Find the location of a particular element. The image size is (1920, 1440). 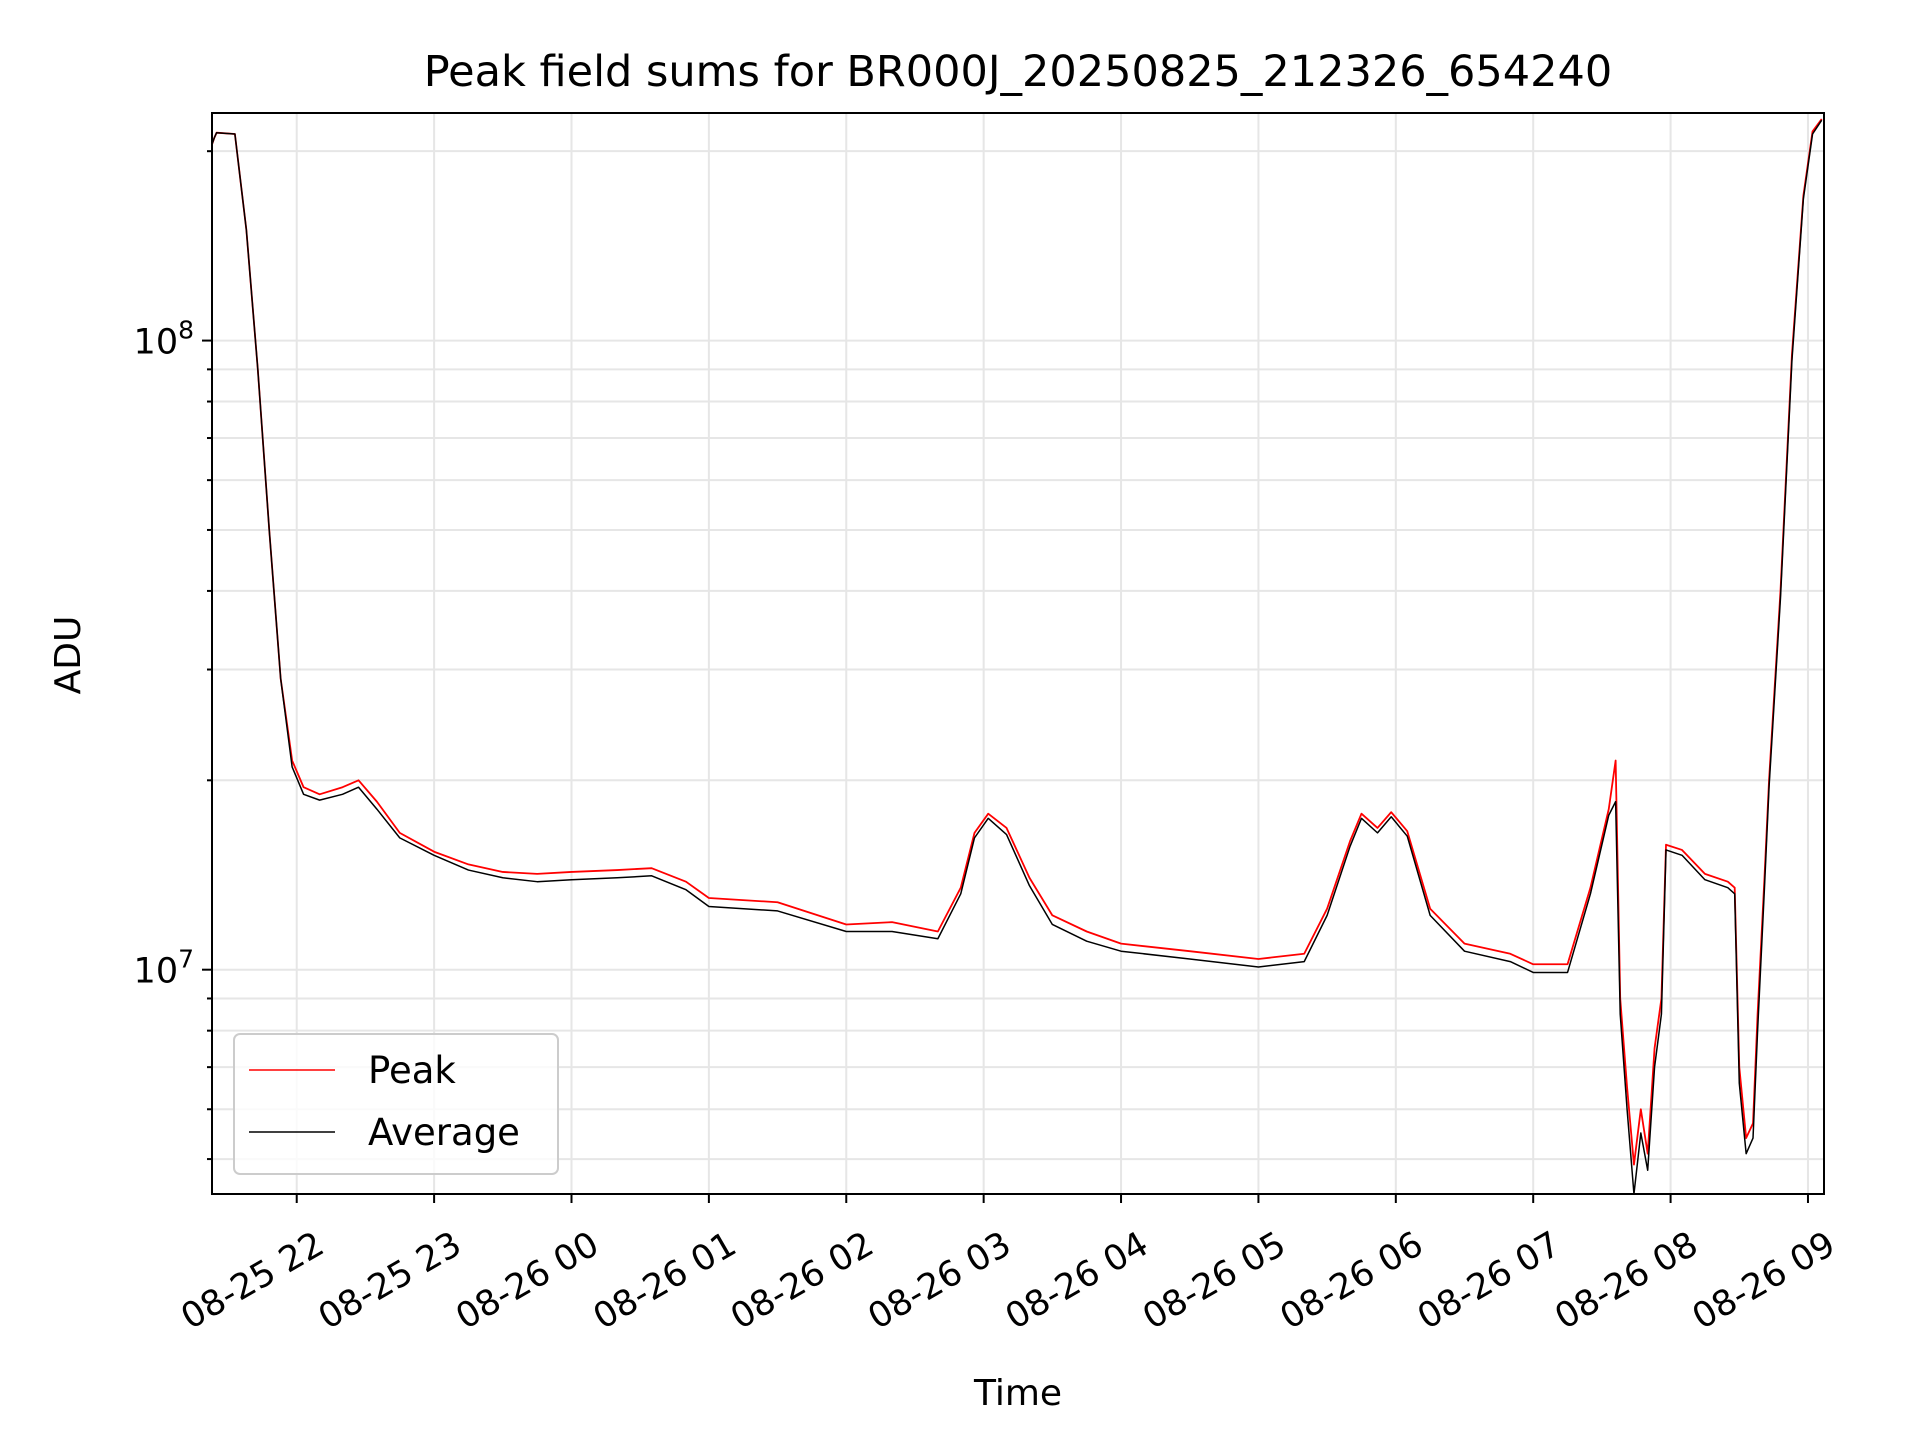

y-tick-label: 10⁸ is located at coordinates (164, 339).